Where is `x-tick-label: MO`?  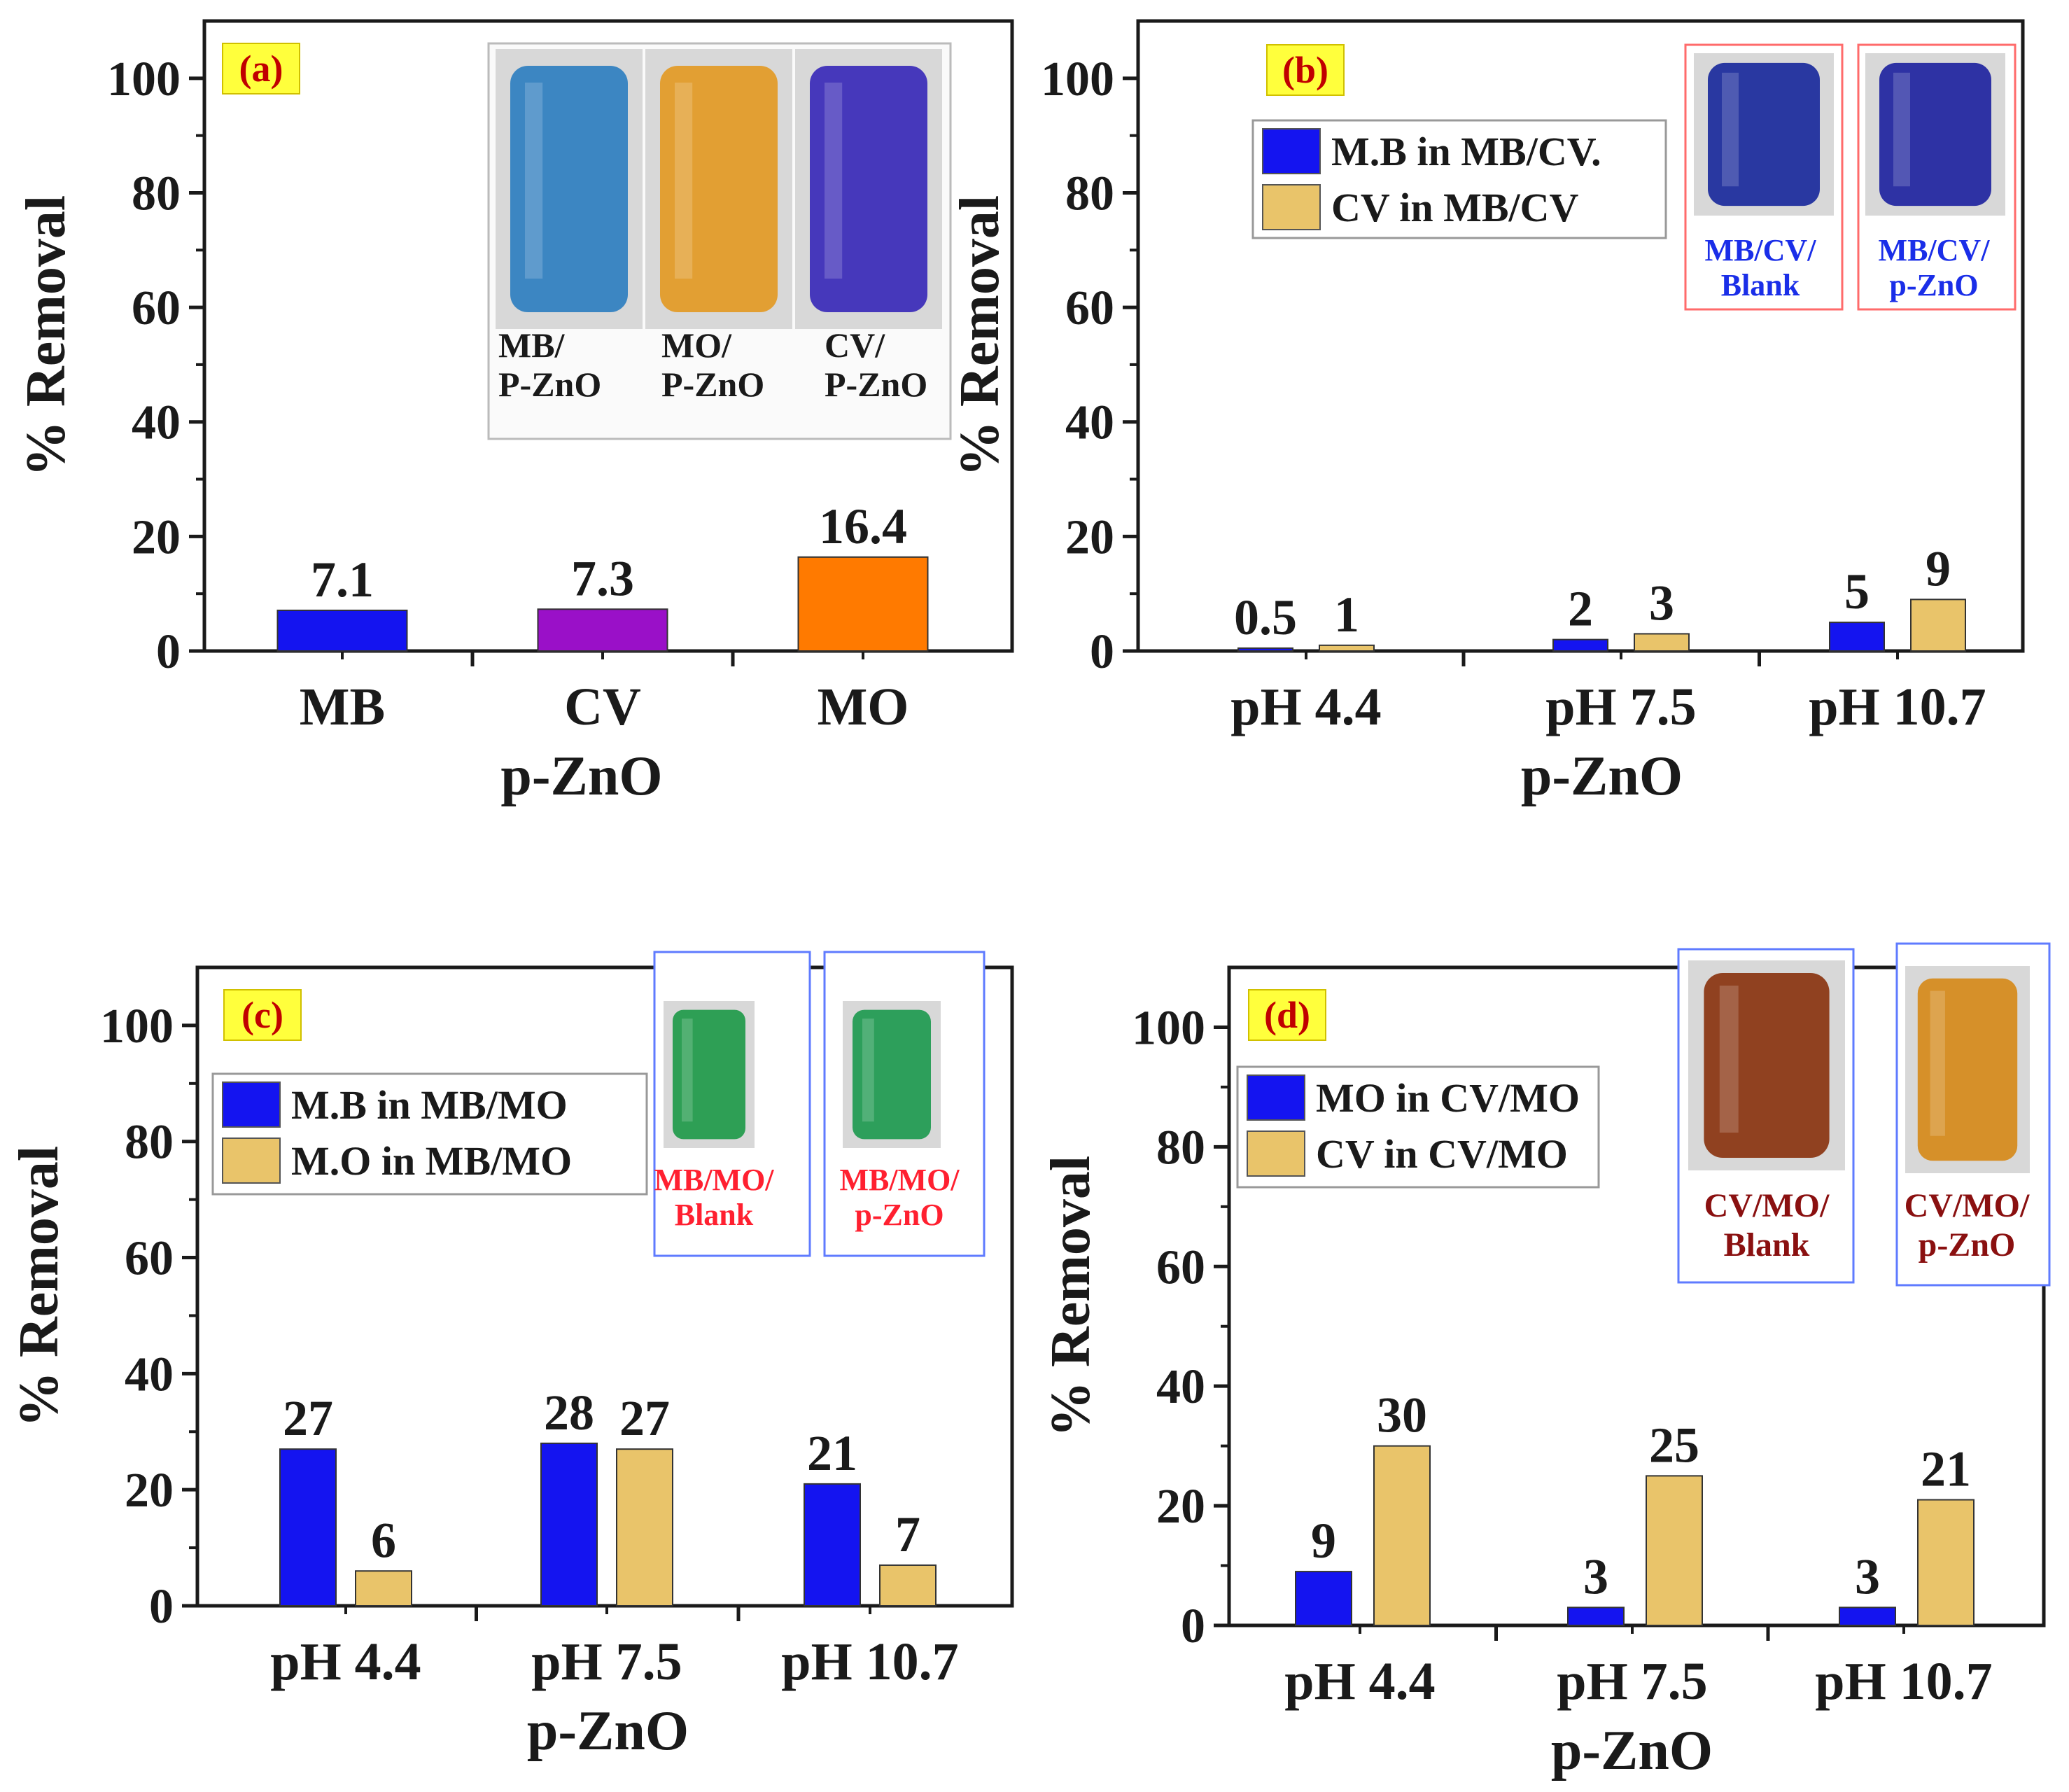 x-tick-label: MO is located at coordinates (863, 707).